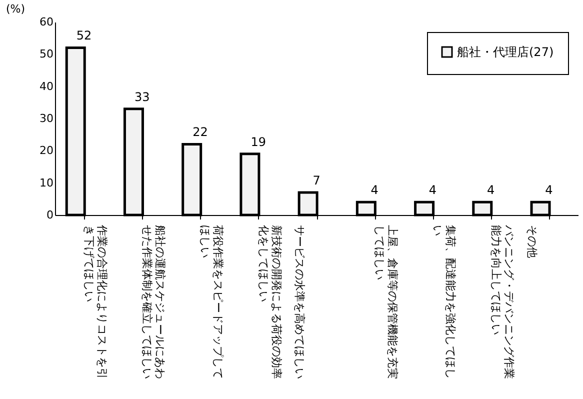 The height and width of the screenshot is (399, 583). I want to click on y-tick-label: 10, so click(47, 183).